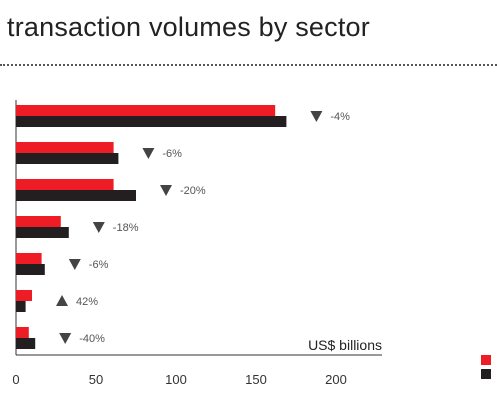 Image resolution: width=497 pixels, height=418 pixels. What do you see at coordinates (193, 191) in the screenshot?
I see `change-label: -20%` at bounding box center [193, 191].